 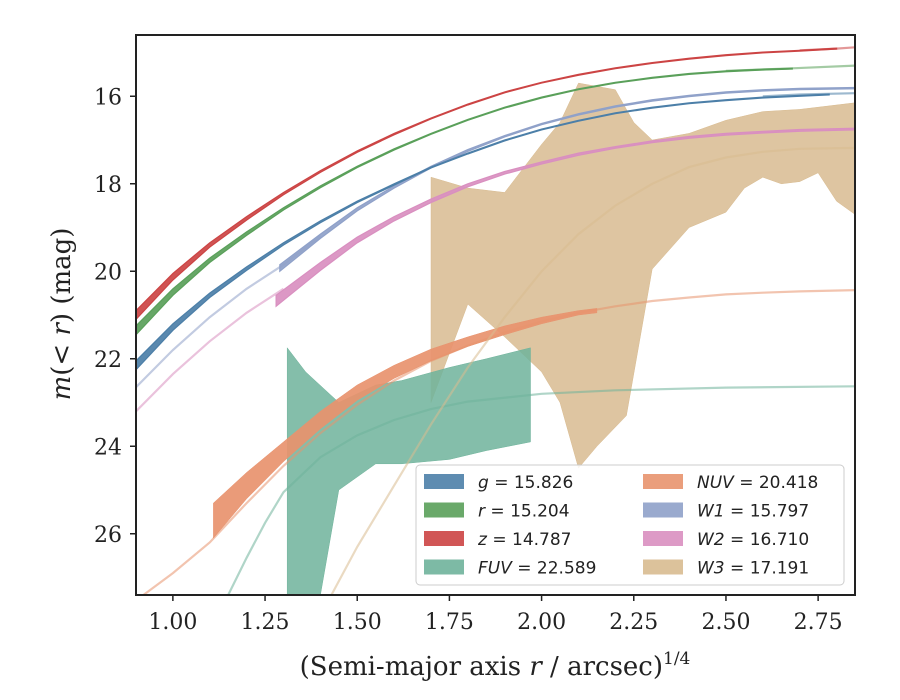 I want to click on model-curve-w1, so click(x=229, y=311).